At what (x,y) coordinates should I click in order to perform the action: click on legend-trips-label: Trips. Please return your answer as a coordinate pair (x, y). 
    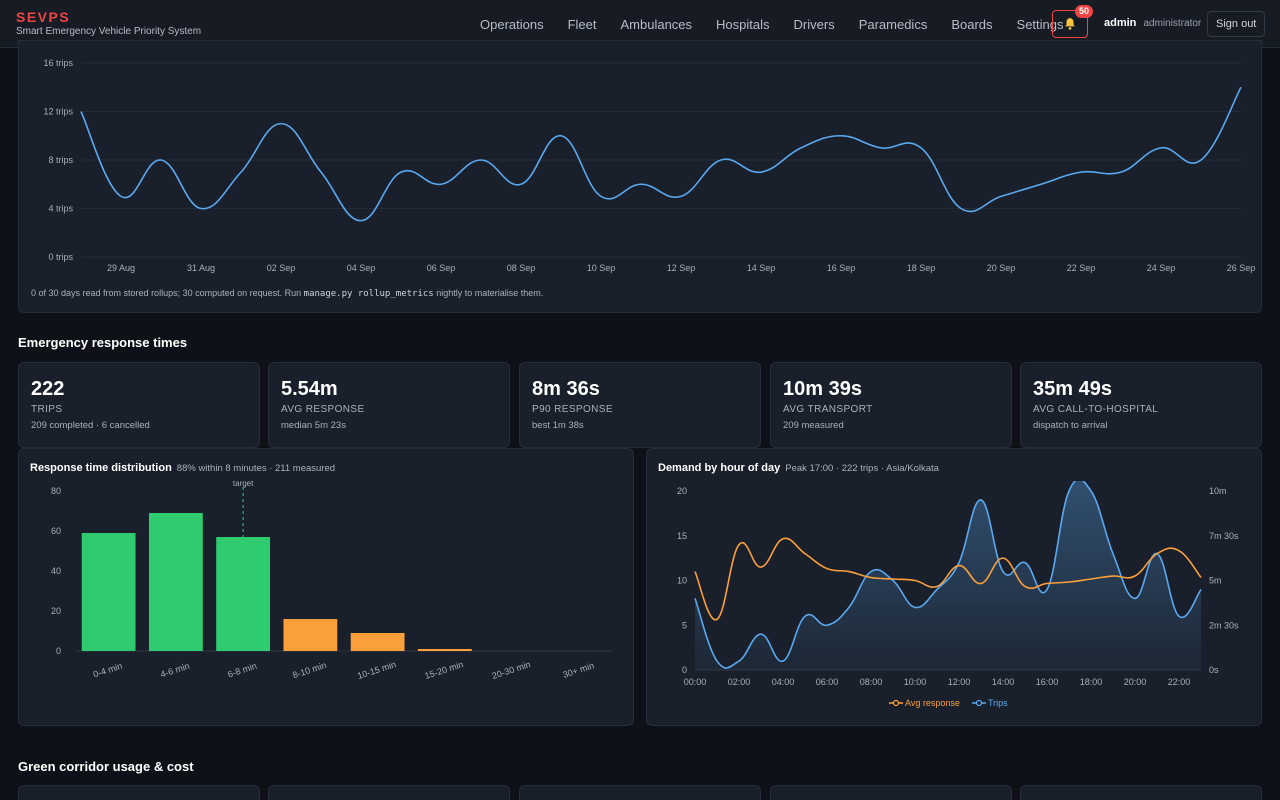
    Looking at the image, I should click on (998, 703).